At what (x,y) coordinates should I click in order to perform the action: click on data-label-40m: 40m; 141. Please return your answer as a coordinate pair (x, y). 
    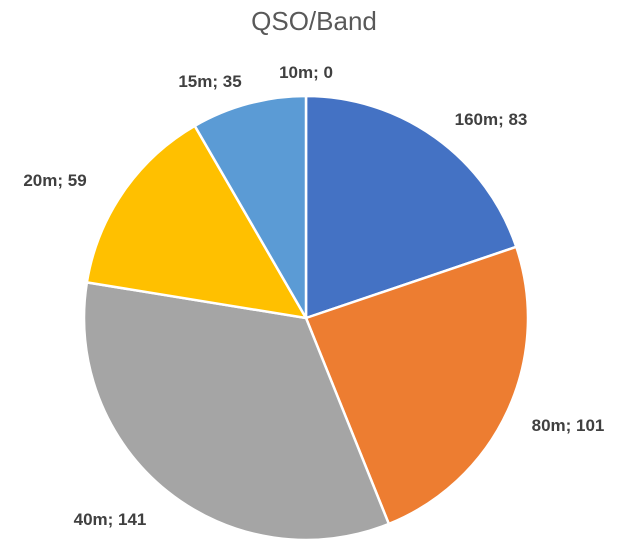
    Looking at the image, I should click on (110, 519).